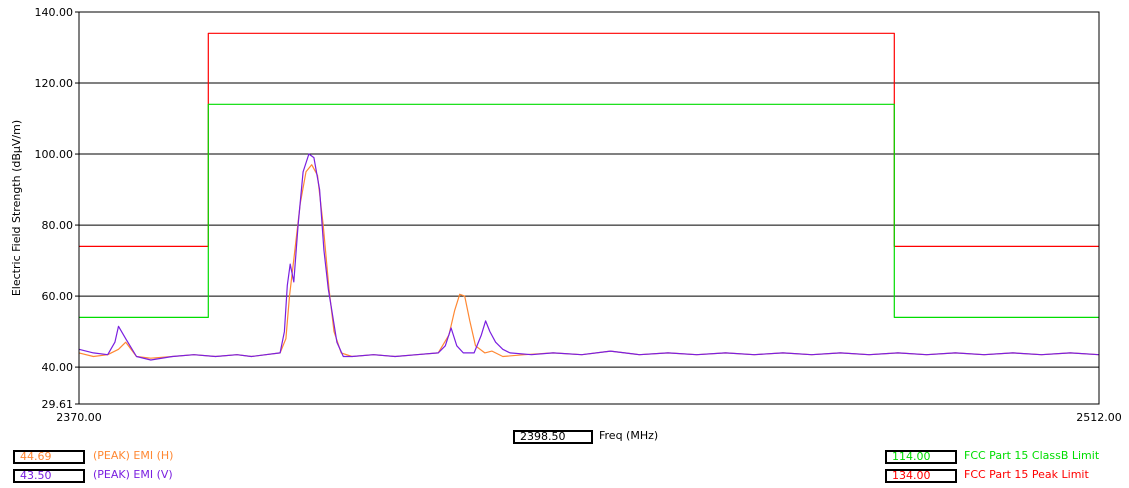 Image resolution: width=1129 pixels, height=488 pixels. Describe the element at coordinates (1032, 455) in the screenshot. I see `legend-label-classb-limit: FCC Part 15 ClassB Limit` at that location.